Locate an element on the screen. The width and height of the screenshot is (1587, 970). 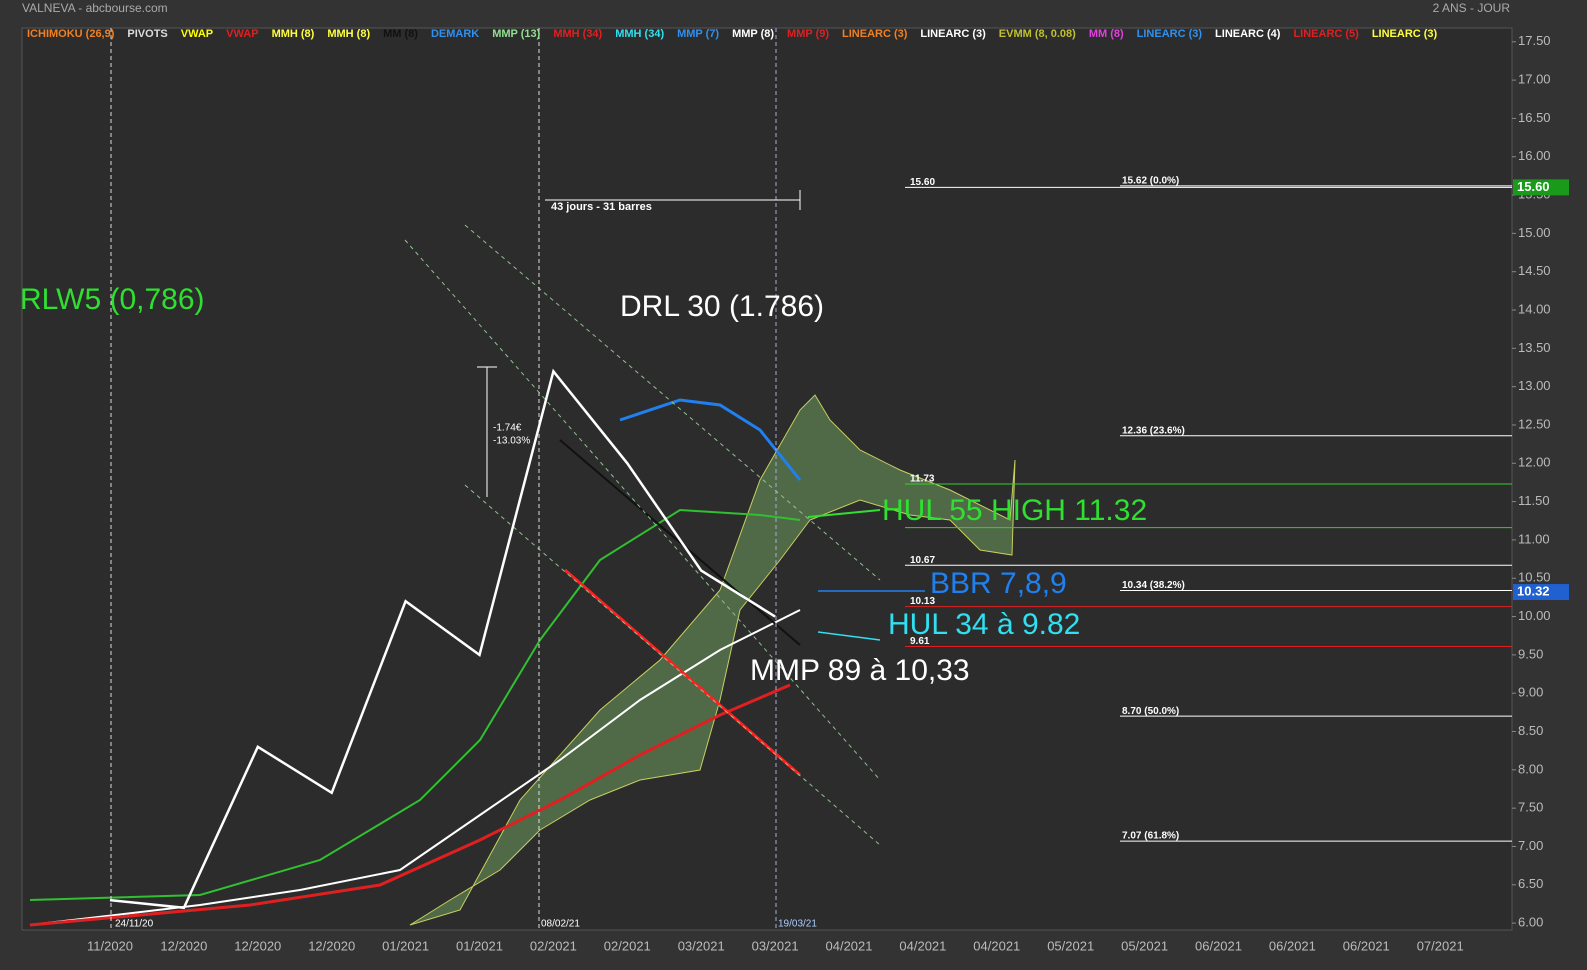
date-label: 08/02/21 is located at coordinates (560, 924).